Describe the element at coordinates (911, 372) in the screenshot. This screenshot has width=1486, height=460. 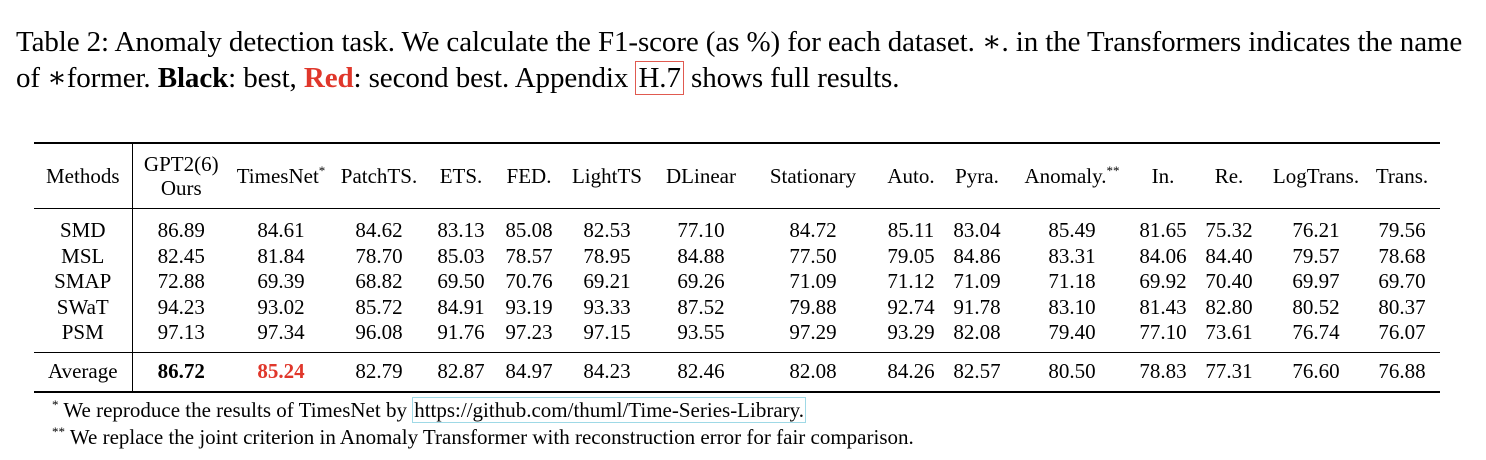
I see `average-cell: 84.26` at that location.